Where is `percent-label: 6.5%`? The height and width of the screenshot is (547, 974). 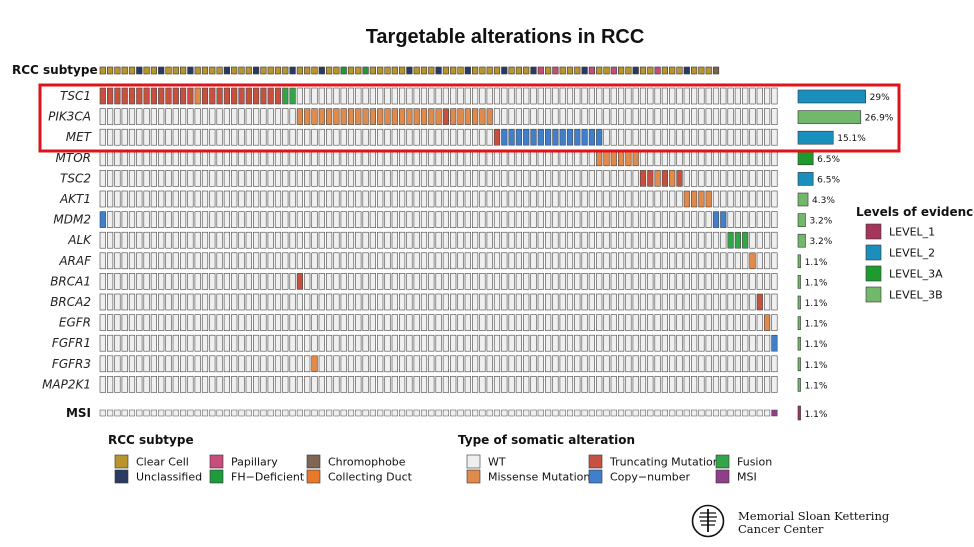 percent-label: 6.5% is located at coordinates (828, 180).